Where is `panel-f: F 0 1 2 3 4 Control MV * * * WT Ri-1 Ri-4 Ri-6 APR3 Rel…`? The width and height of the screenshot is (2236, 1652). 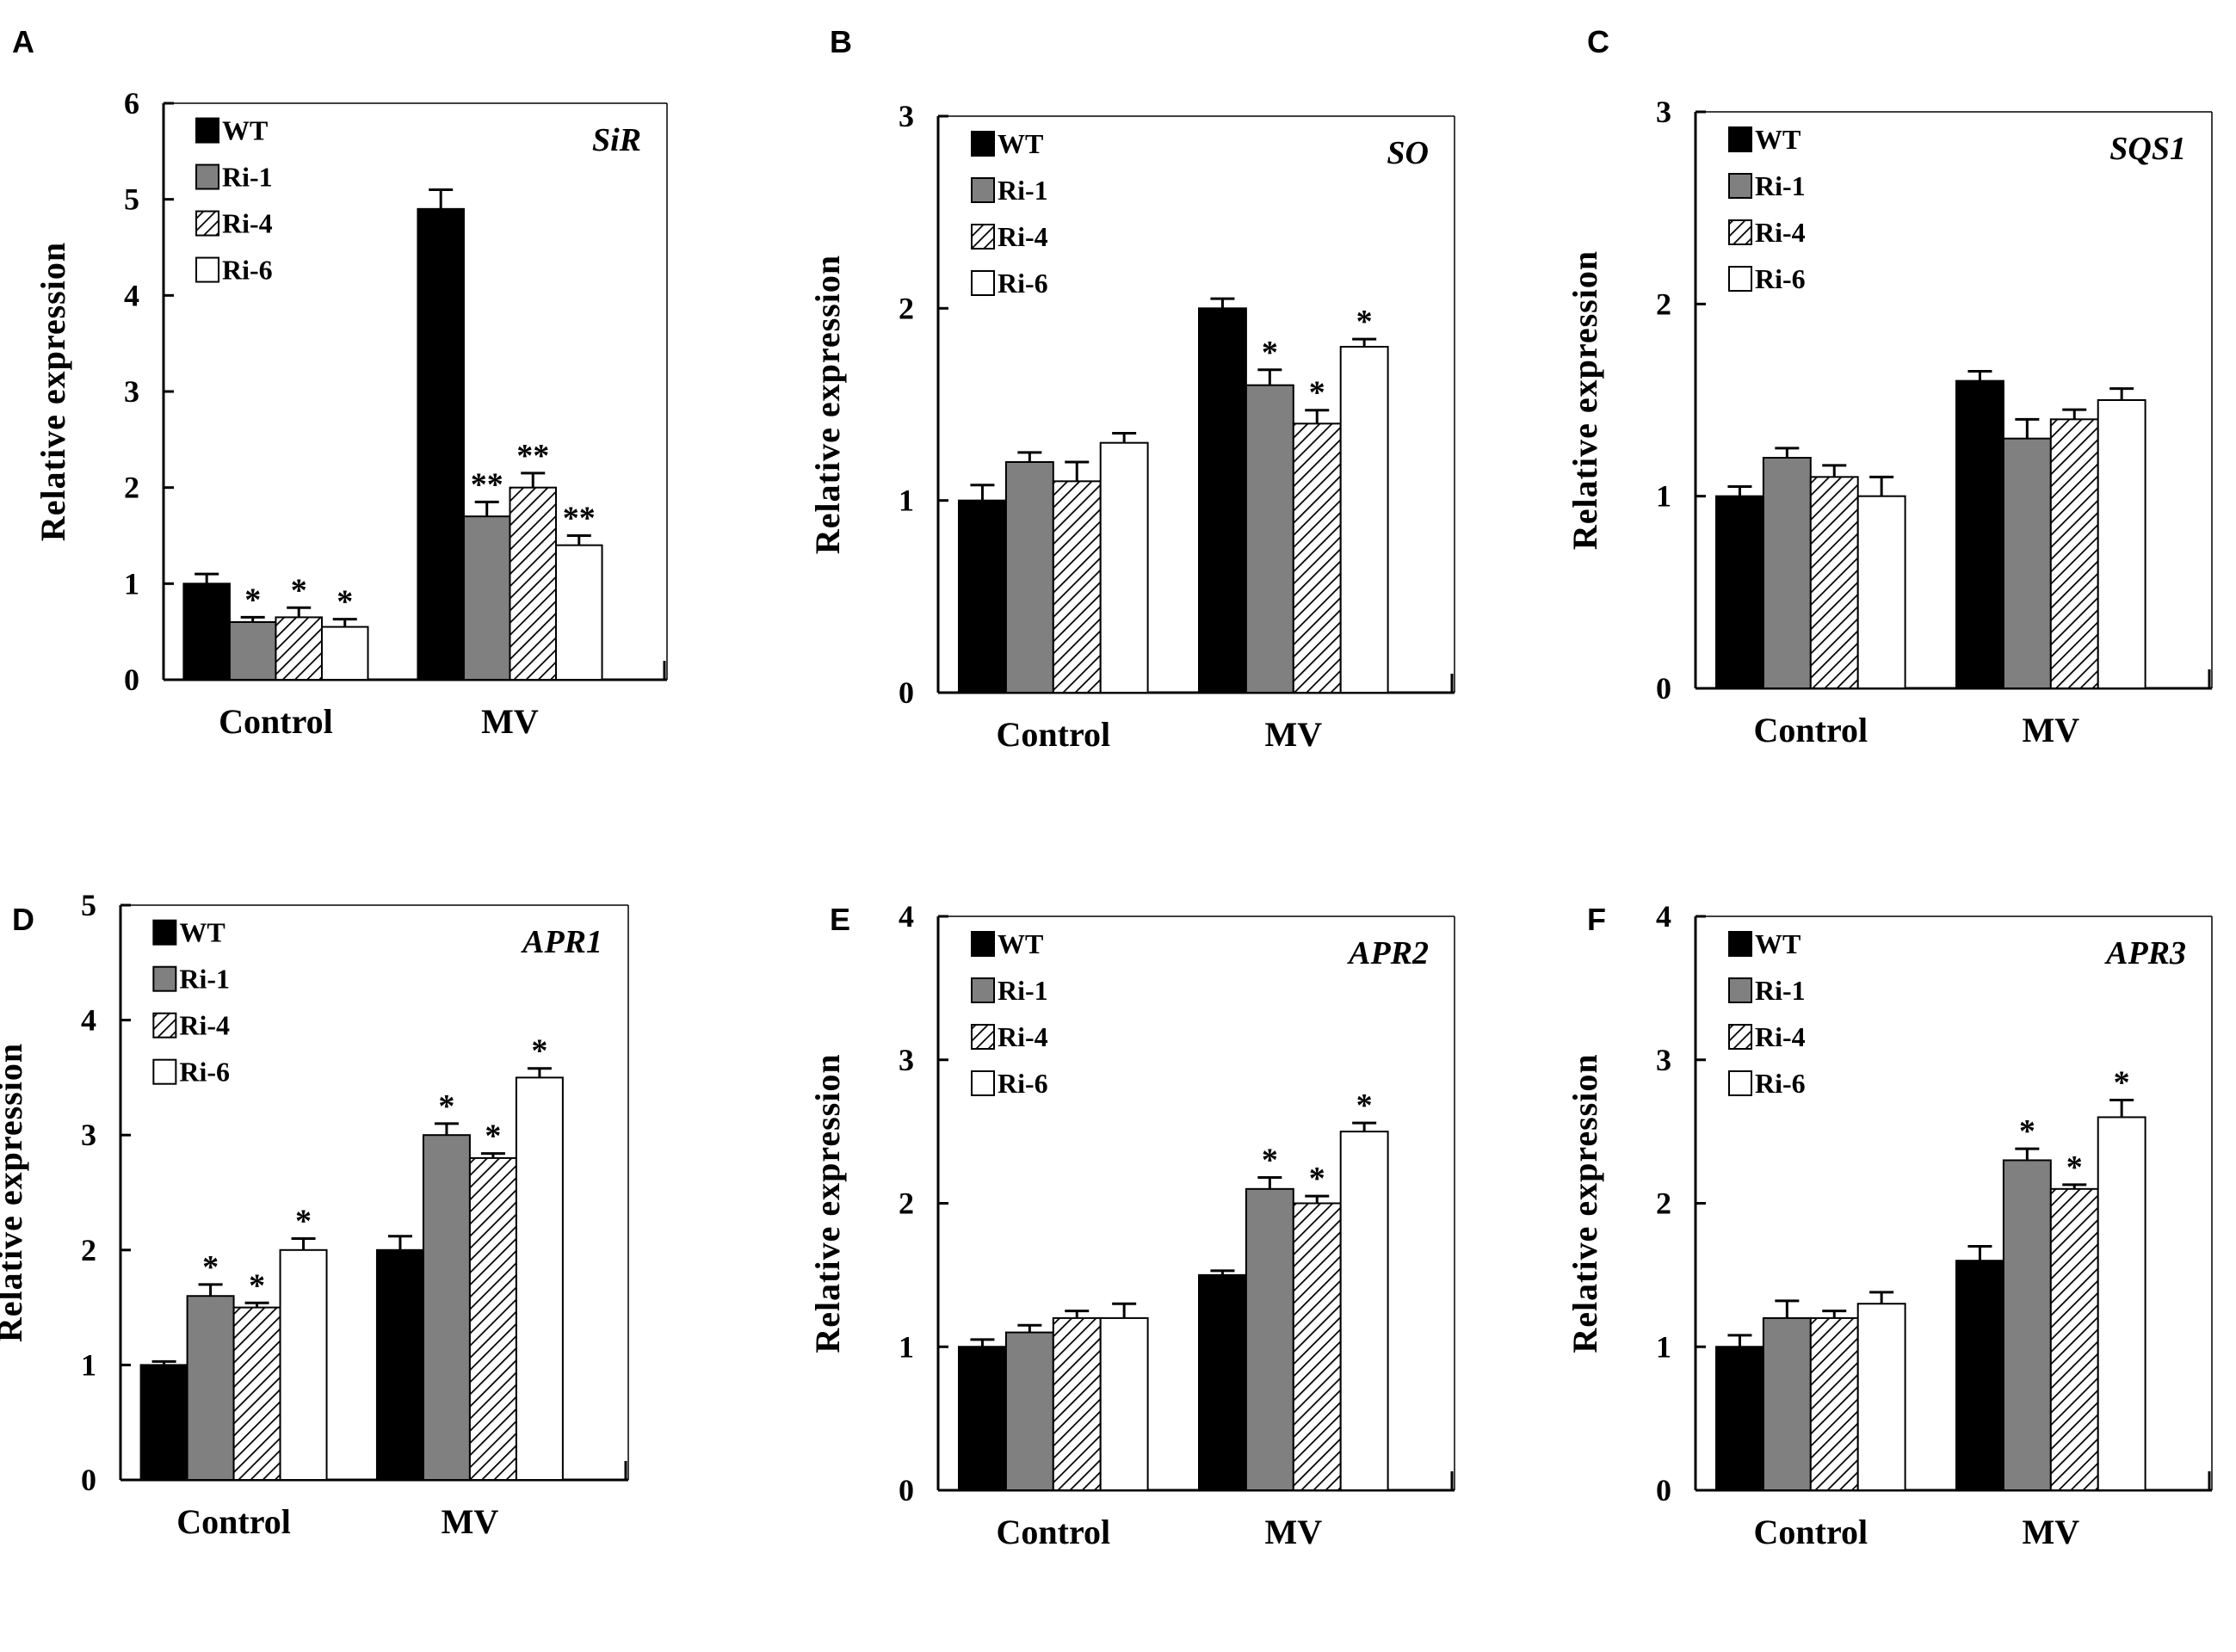 panel-f: F 0 1 2 3 4 Control MV * * * WT Ri-1 Ri-4 Ri-6 APR3 Rel… is located at coordinates (1901, 1265).